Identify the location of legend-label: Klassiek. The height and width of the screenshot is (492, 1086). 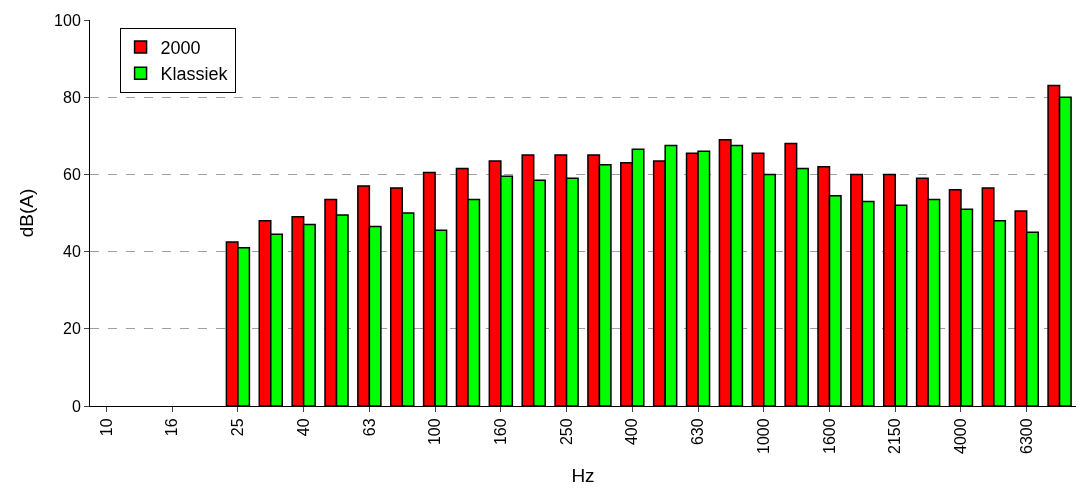
(194, 74).